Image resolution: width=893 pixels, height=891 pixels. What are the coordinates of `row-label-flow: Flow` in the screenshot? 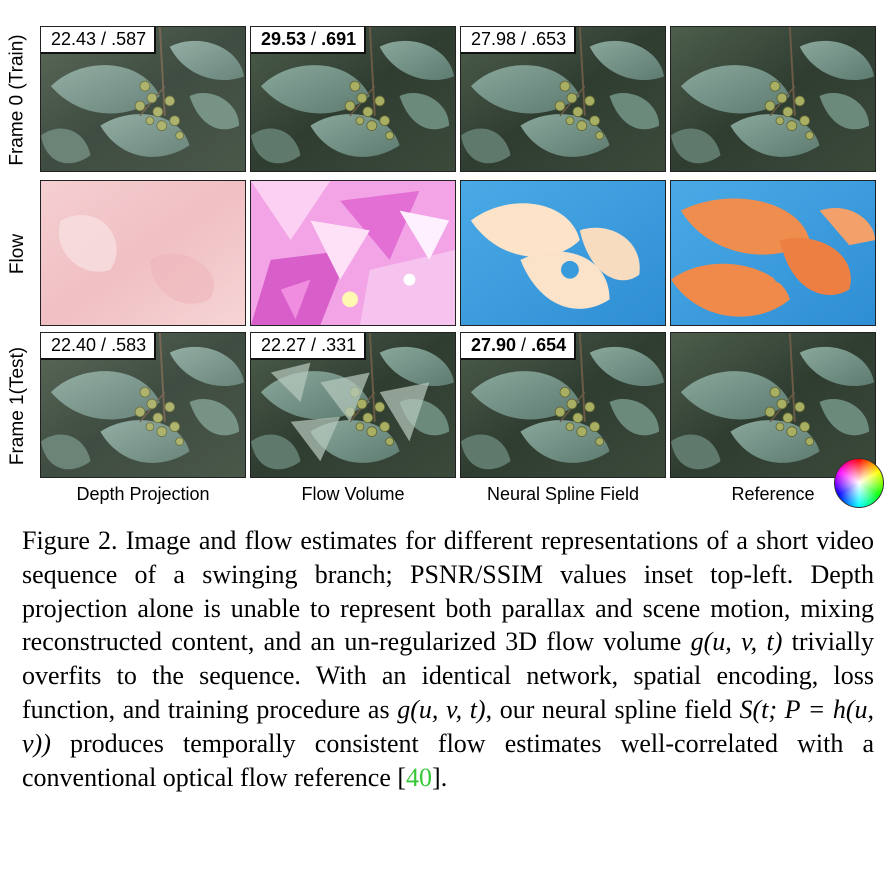 It's located at (17, 254).